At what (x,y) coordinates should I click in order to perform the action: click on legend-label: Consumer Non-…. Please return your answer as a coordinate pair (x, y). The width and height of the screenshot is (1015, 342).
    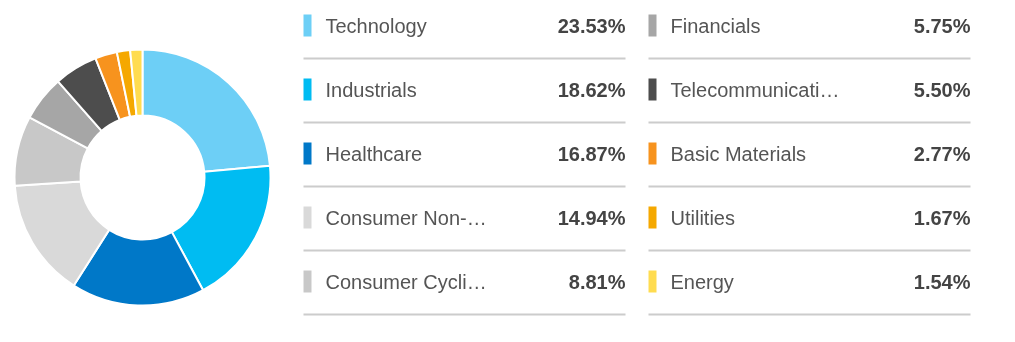
    Looking at the image, I should click on (406, 217).